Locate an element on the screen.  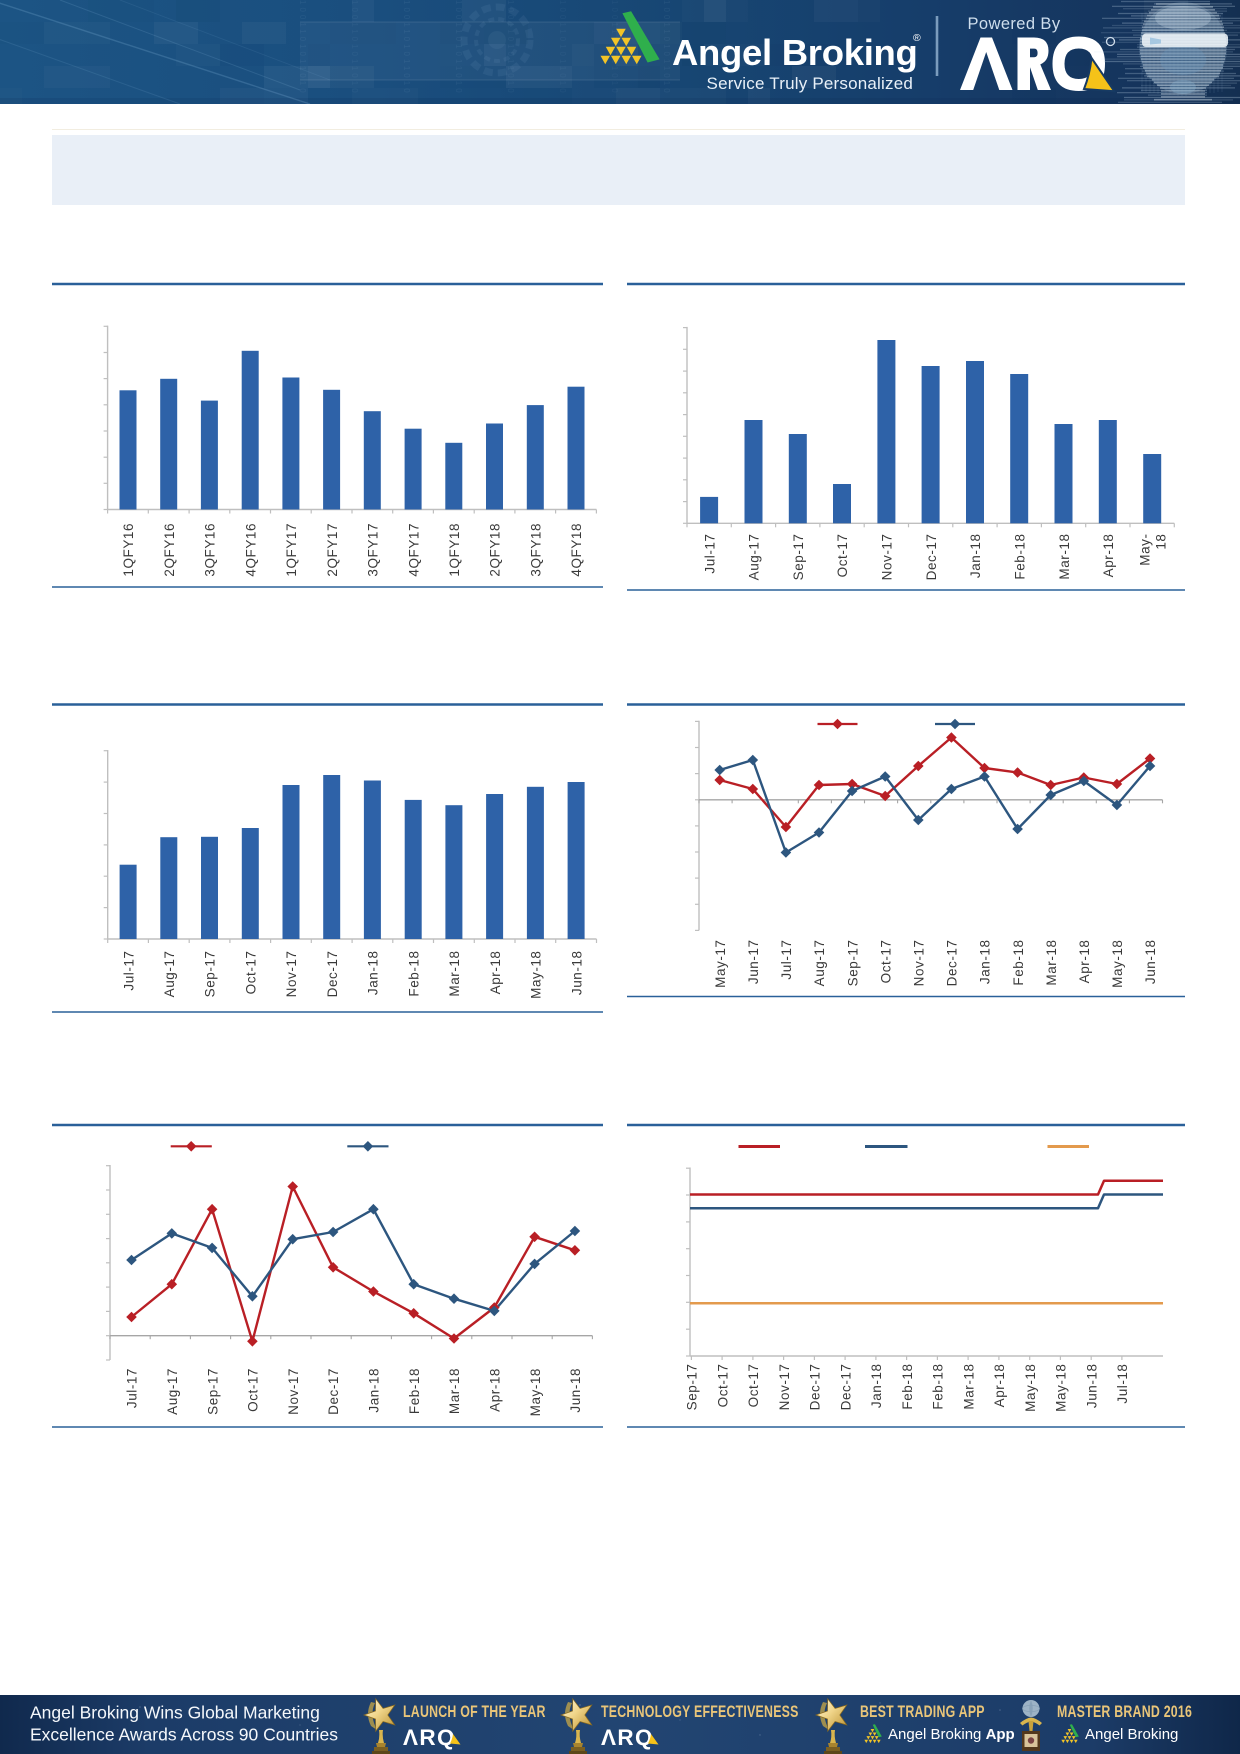
svg-text: Jul-18 is located at coordinates (1122, 1384).